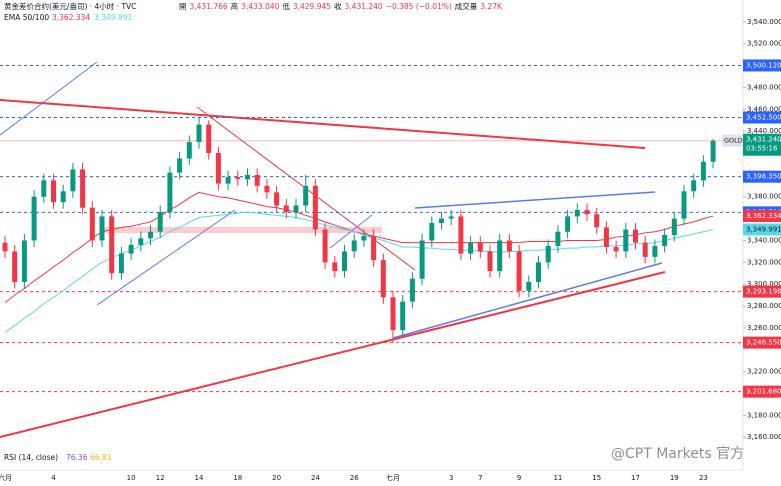  I want to click on y-tick-label: 3,520.000, so click(764, 44).